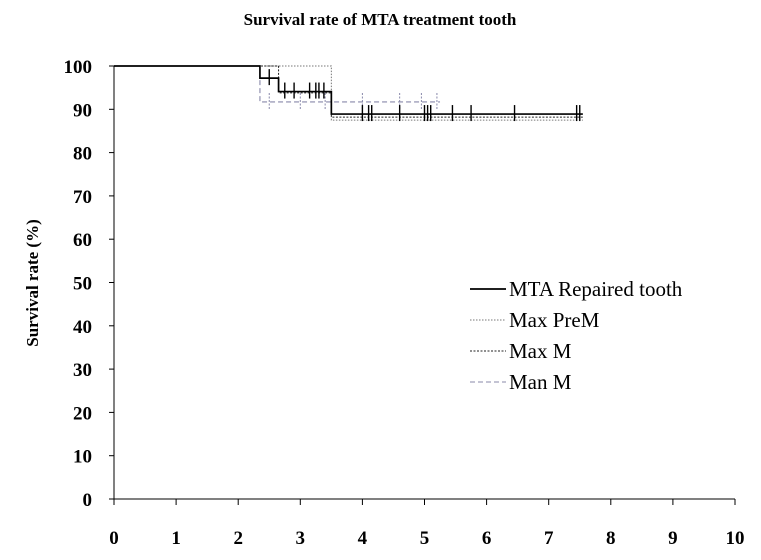 The height and width of the screenshot is (560, 761). Describe the element at coordinates (549, 538) in the screenshot. I see `x-tick-label: 7` at that location.